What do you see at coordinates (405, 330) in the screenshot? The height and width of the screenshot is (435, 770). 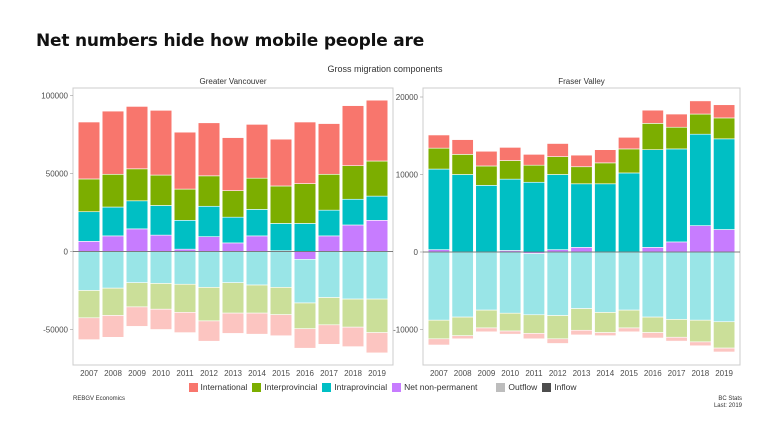 I see `y-tick-label: -10000` at bounding box center [405, 330].